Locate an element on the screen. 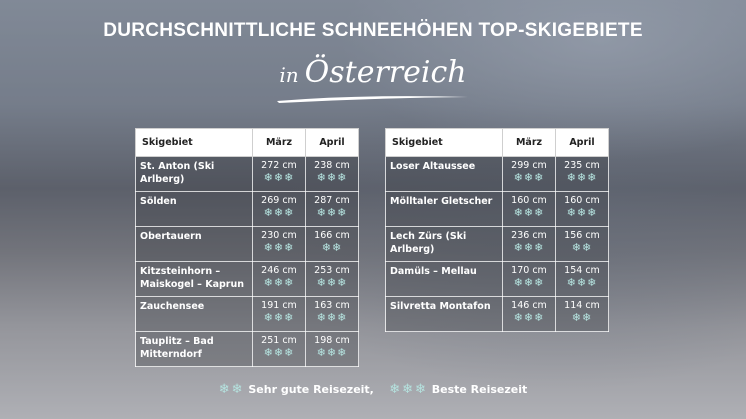 The height and width of the screenshot is (419, 746). snow-depth-value: 170 cm is located at coordinates (529, 270).